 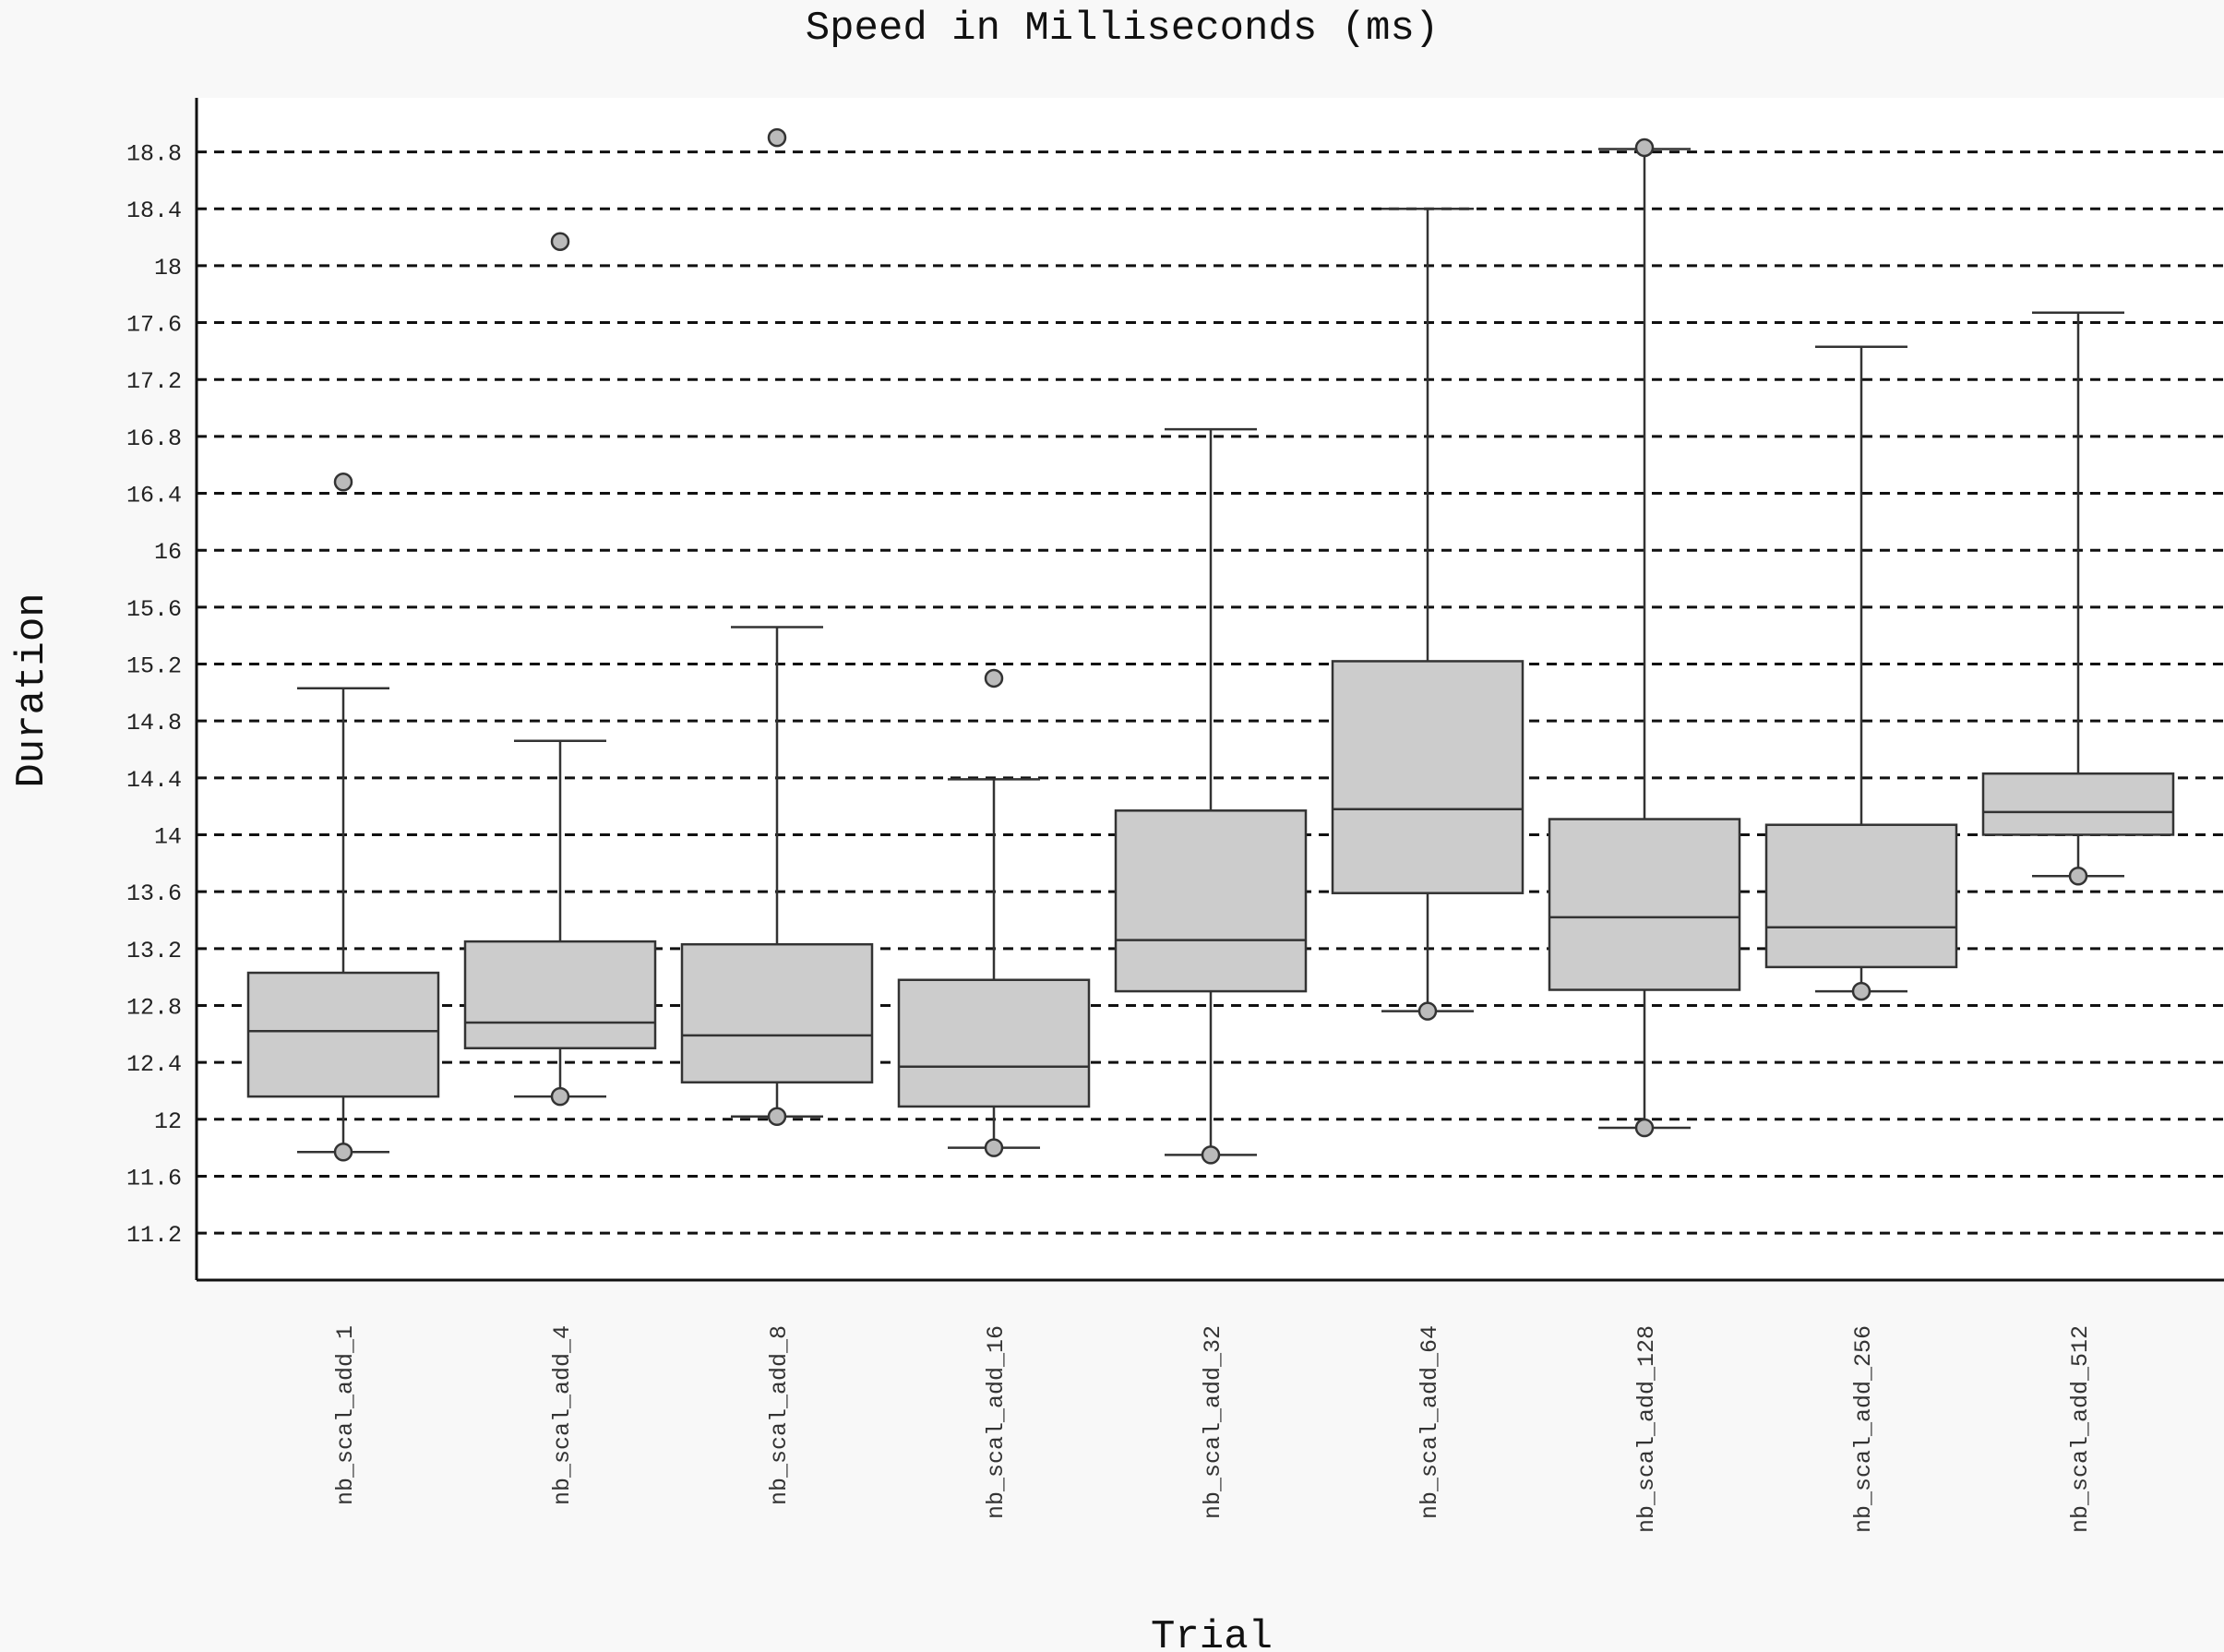 I want to click on x-tick-label: nb_scal_add_16, so click(x=997, y=1422).